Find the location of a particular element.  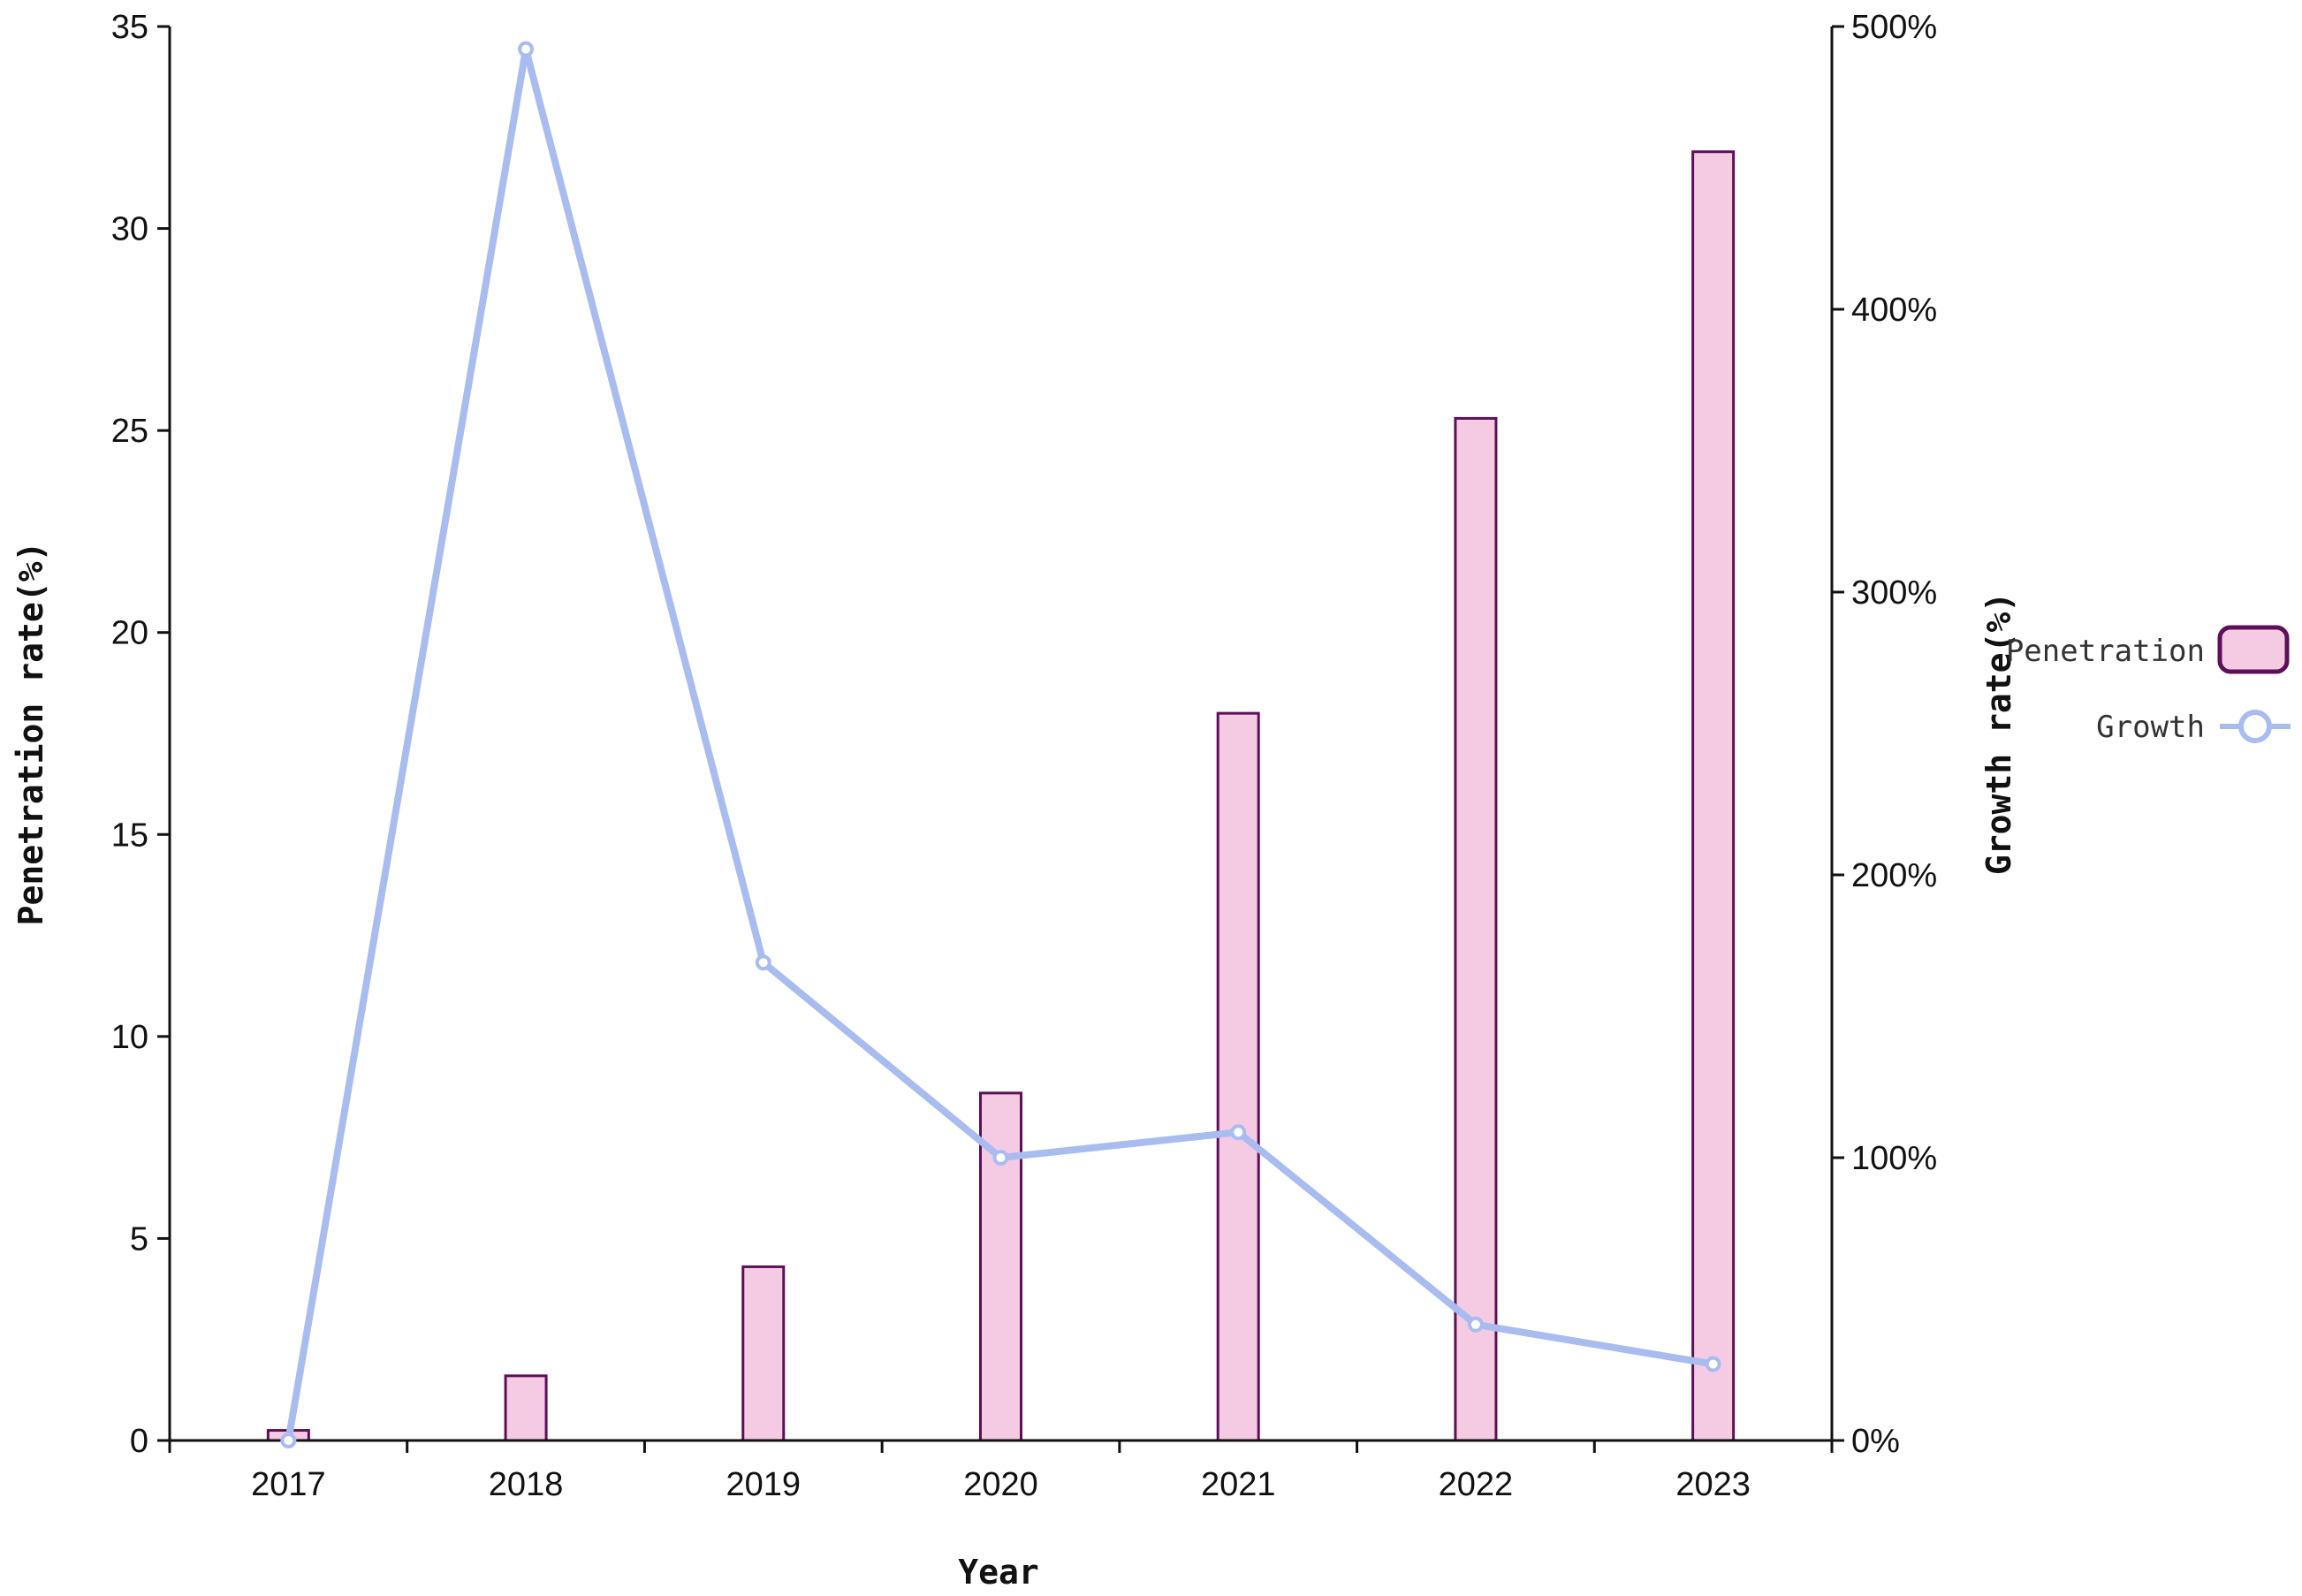

x-tick-label: 2023 is located at coordinates (1713, 1484).